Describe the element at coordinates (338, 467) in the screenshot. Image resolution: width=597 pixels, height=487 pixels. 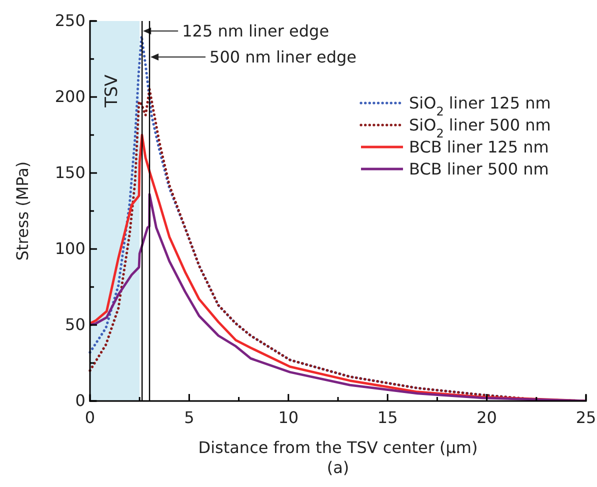
I see `text: (a)` at that location.